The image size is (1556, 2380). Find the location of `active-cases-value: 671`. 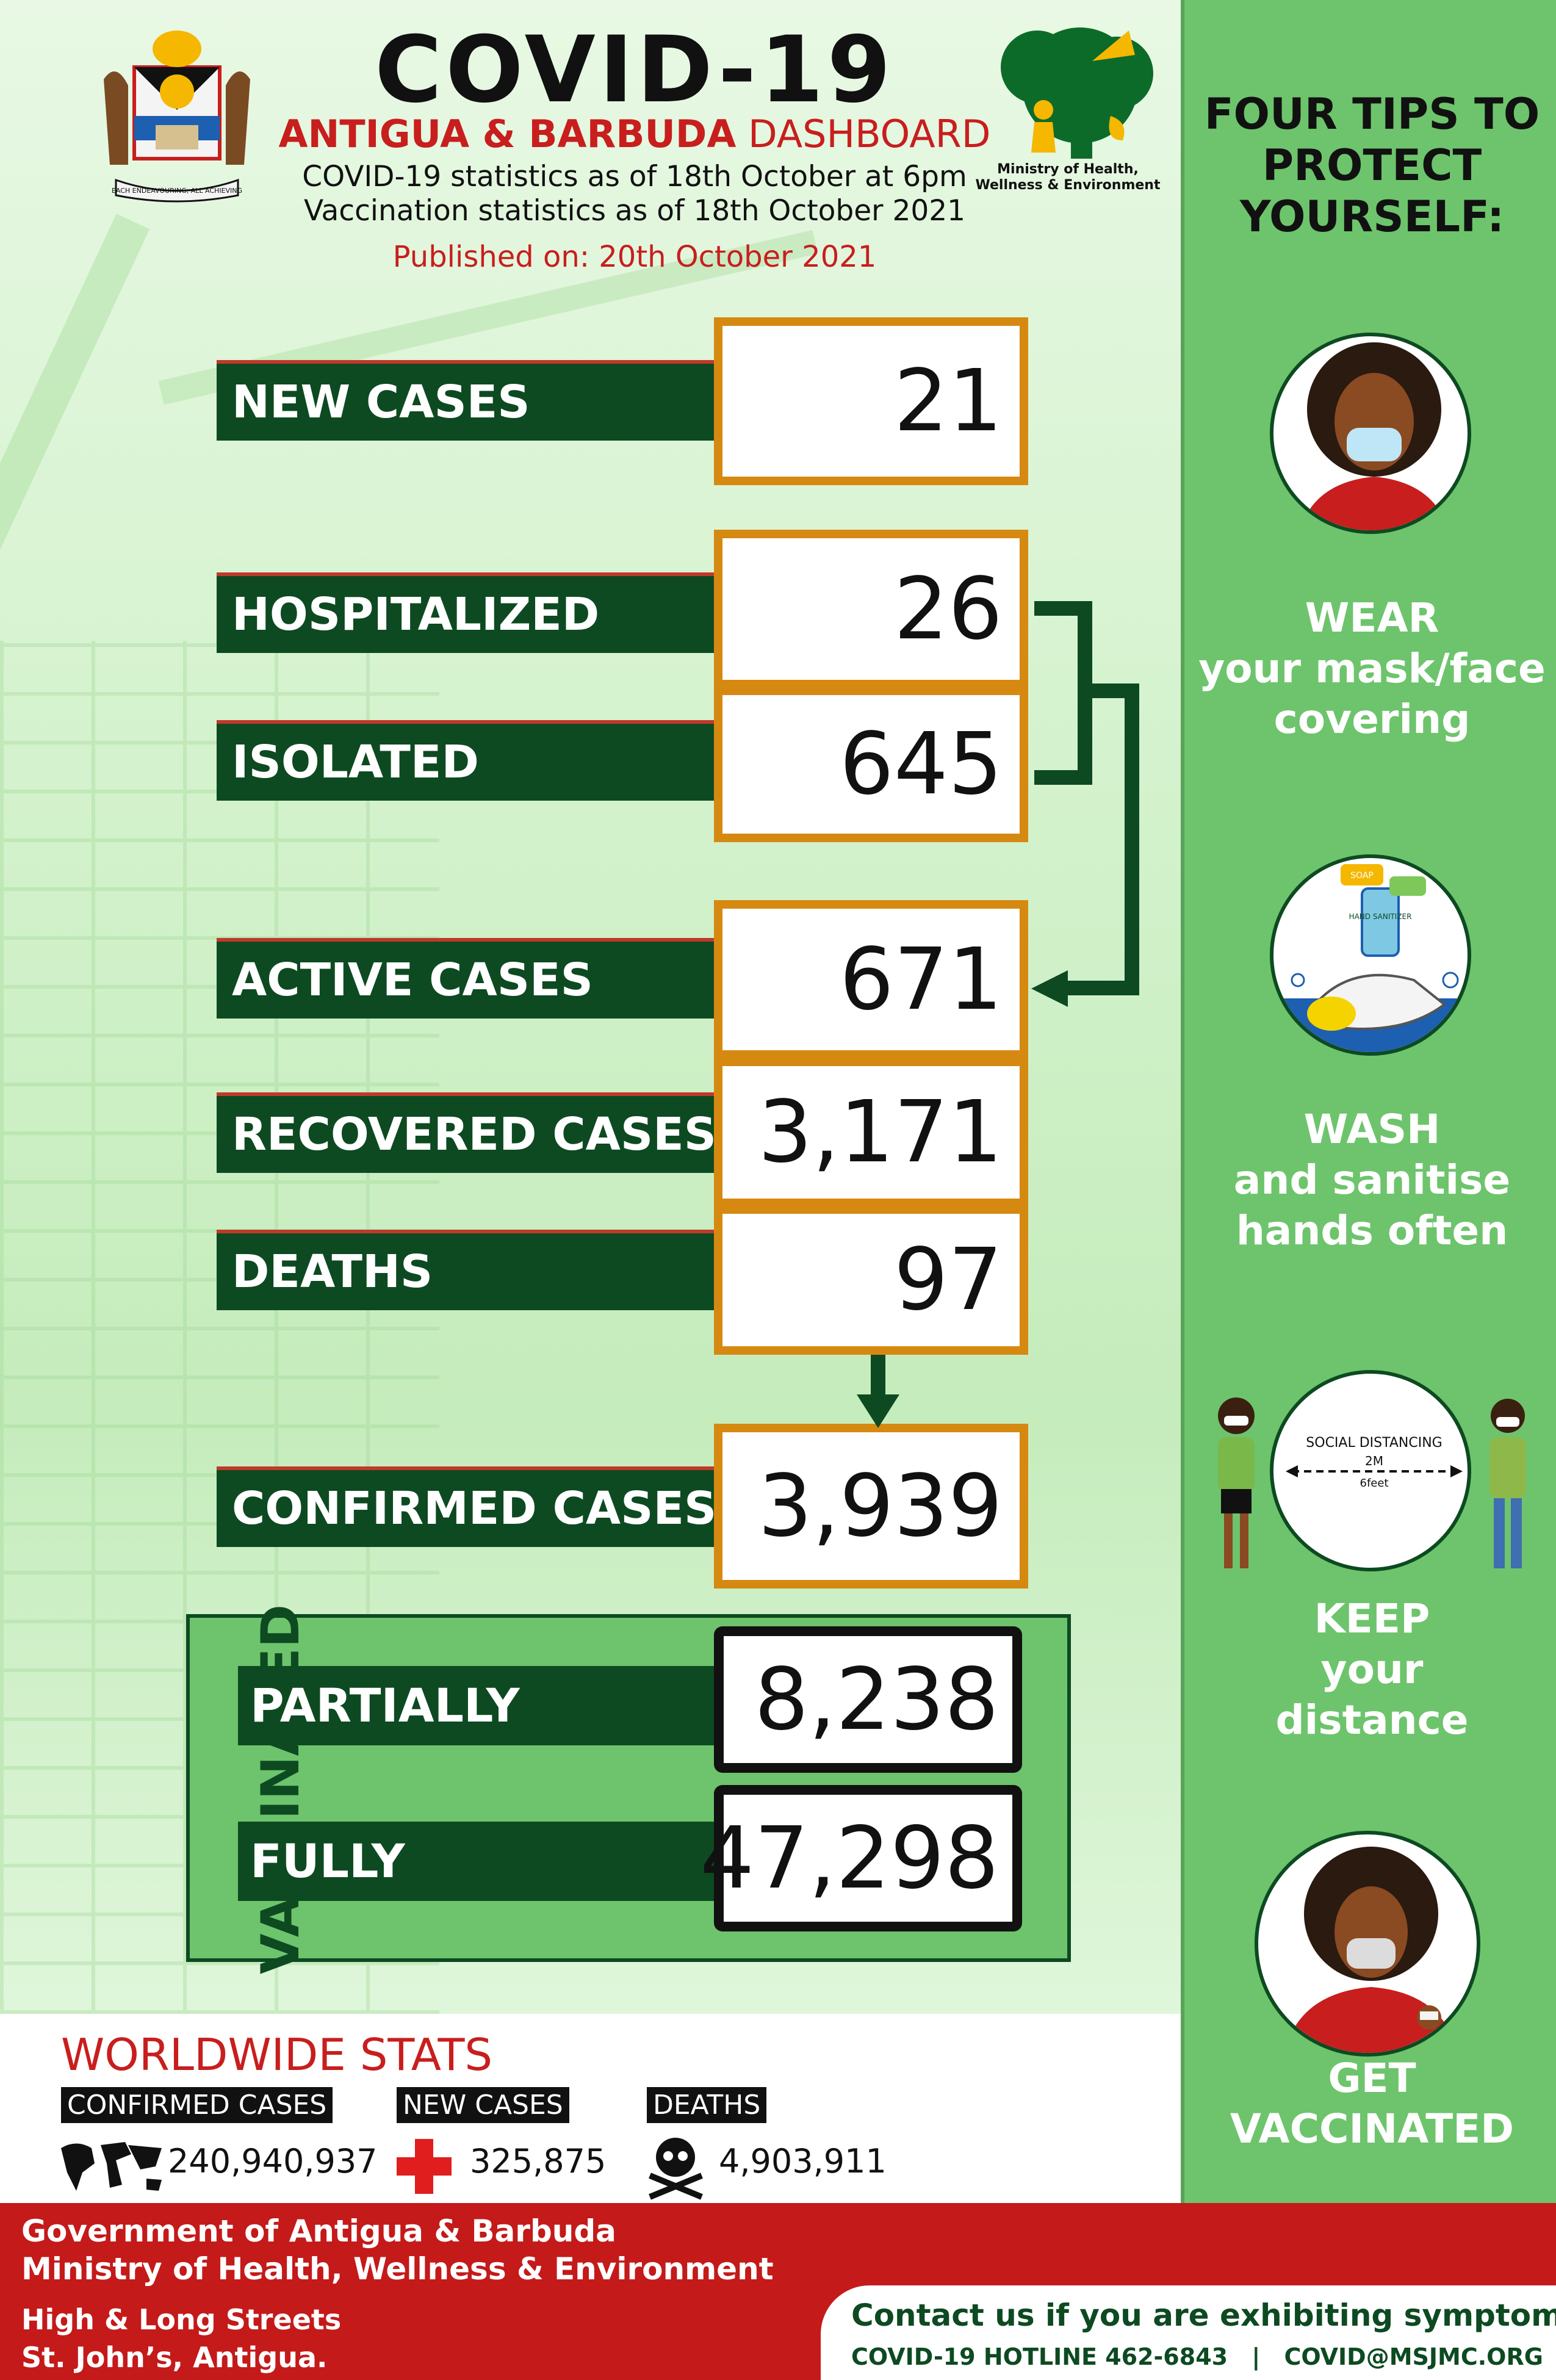

active-cases-value: 671 is located at coordinates (871, 979).